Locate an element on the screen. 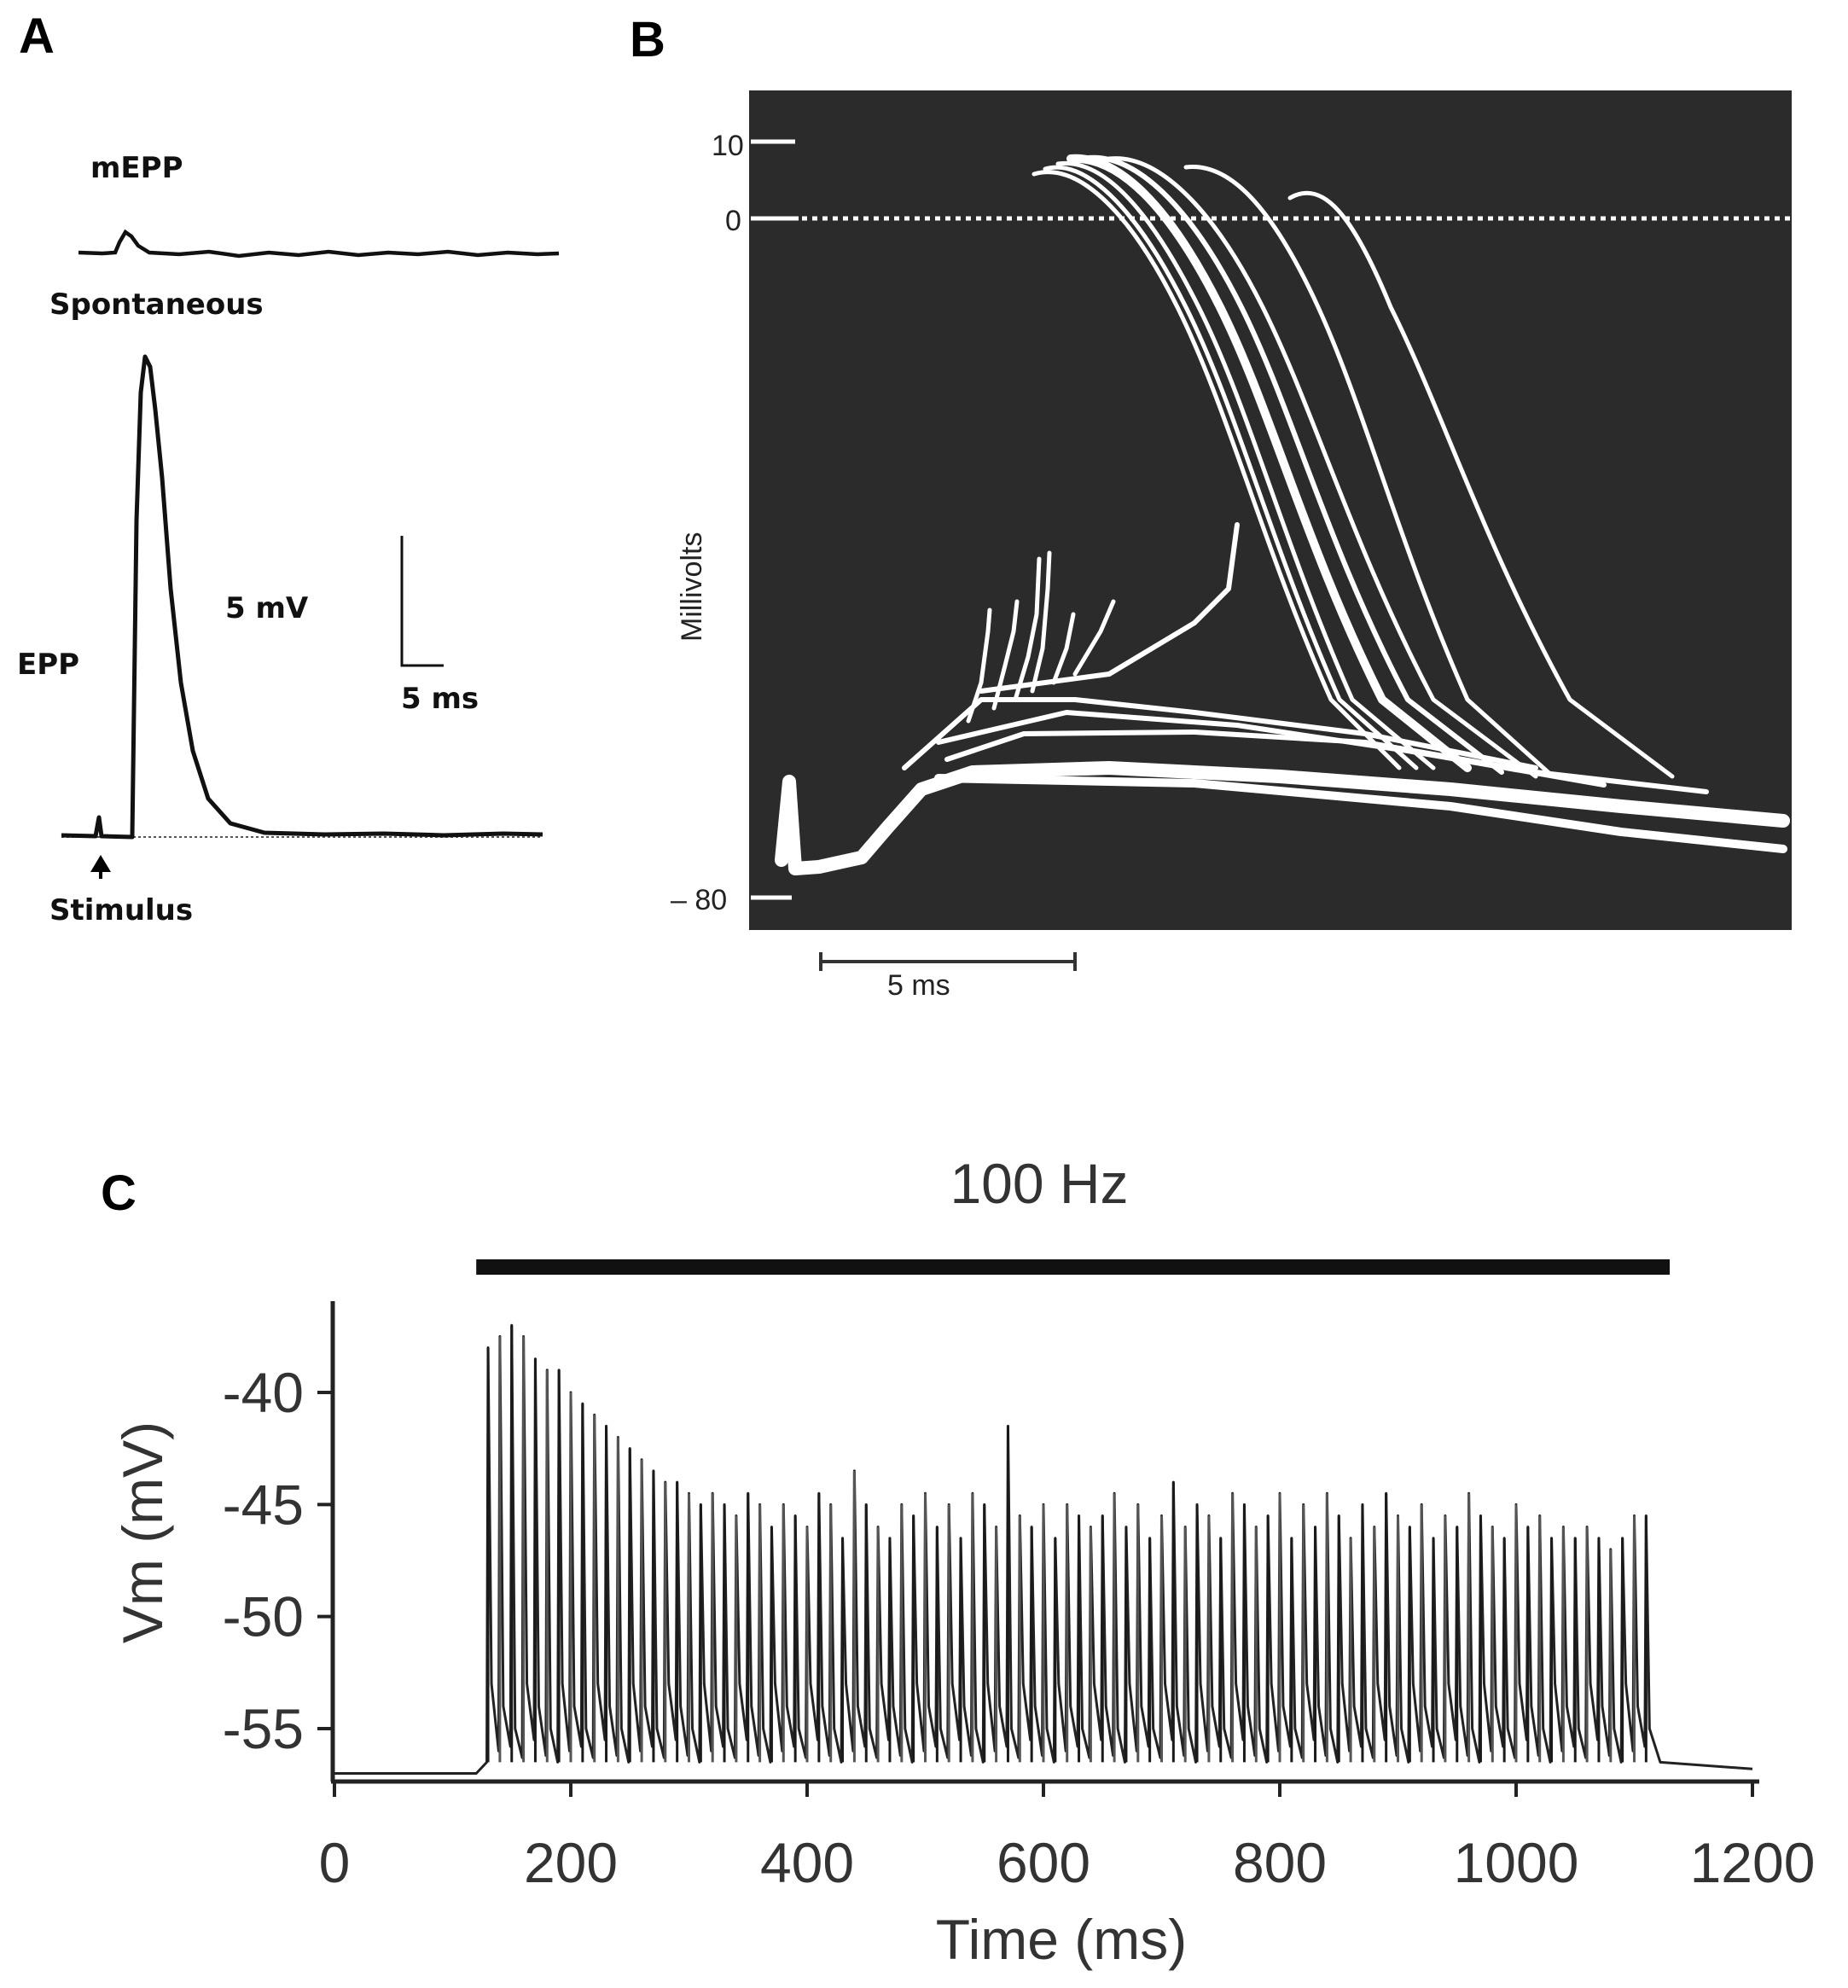 This screenshot has width=1848, height=1988. xtick-label: 1000 is located at coordinates (1516, 1862).